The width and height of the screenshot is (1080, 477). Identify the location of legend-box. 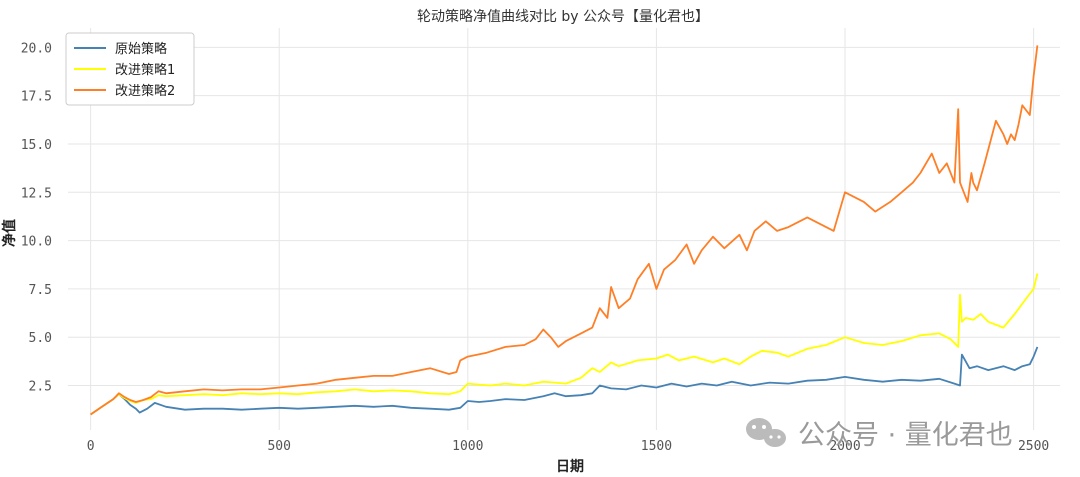
(130, 69).